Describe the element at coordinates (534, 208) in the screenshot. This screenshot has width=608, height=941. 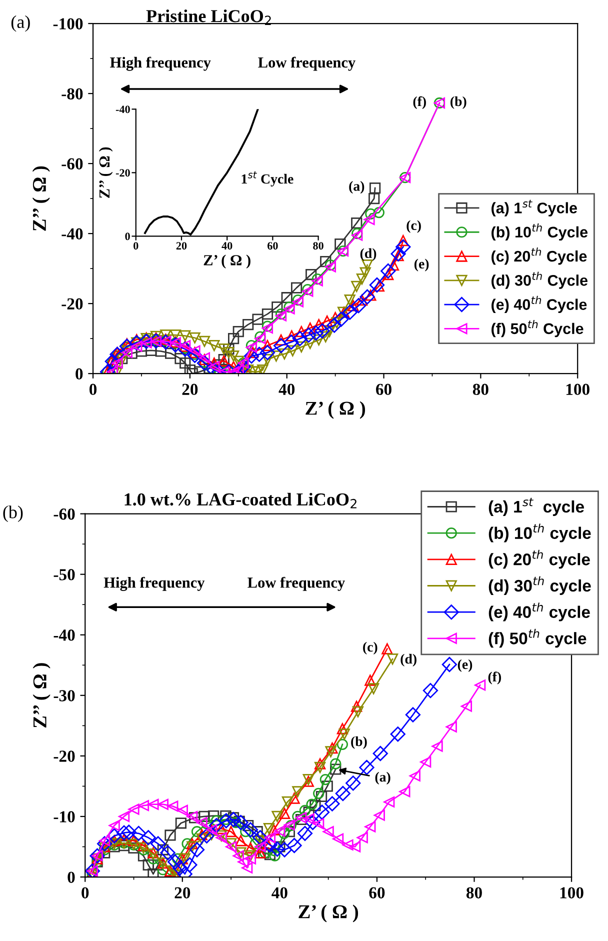
I see `legend-label: (a) 1$^{st}$ Cycle` at that location.